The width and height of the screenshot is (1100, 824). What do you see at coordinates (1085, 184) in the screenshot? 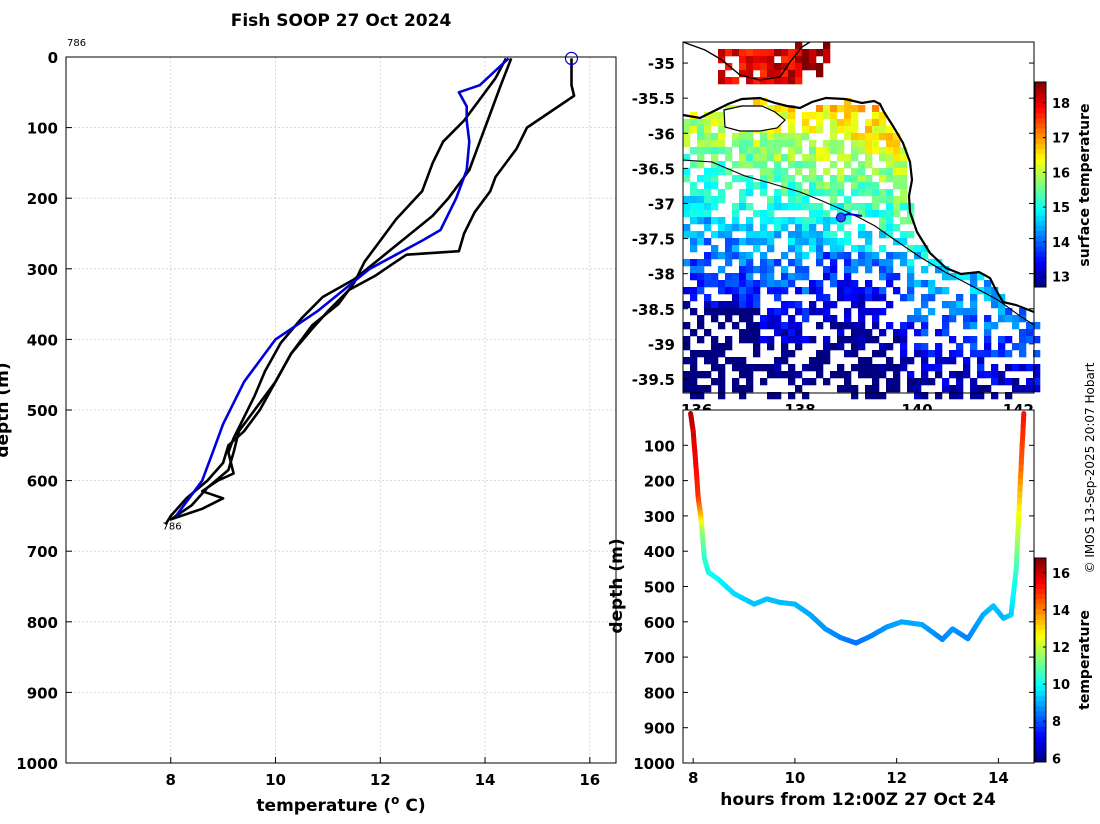
I see `sst-colorbar-label: surface temperature` at bounding box center [1085, 184].